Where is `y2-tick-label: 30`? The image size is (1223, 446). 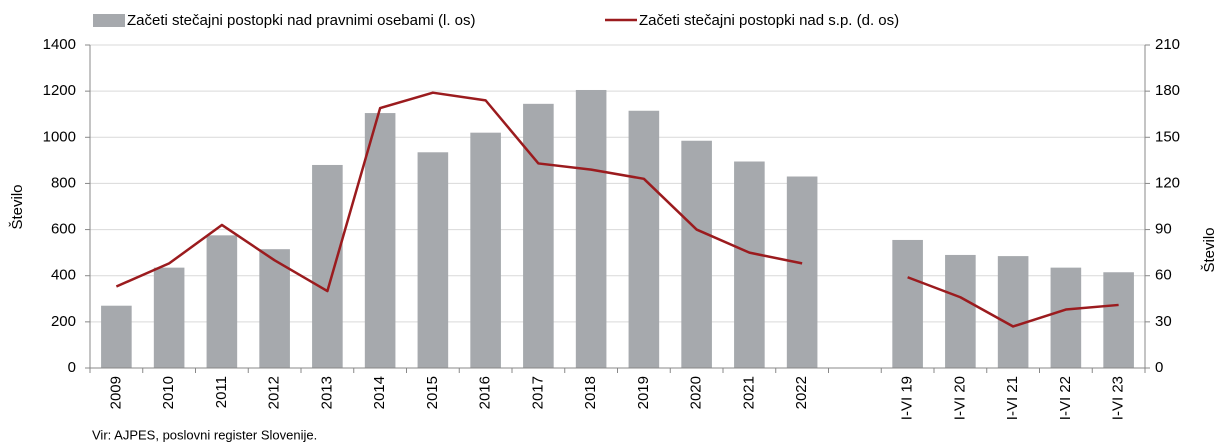 y2-tick-label: 30 is located at coordinates (1163, 321).